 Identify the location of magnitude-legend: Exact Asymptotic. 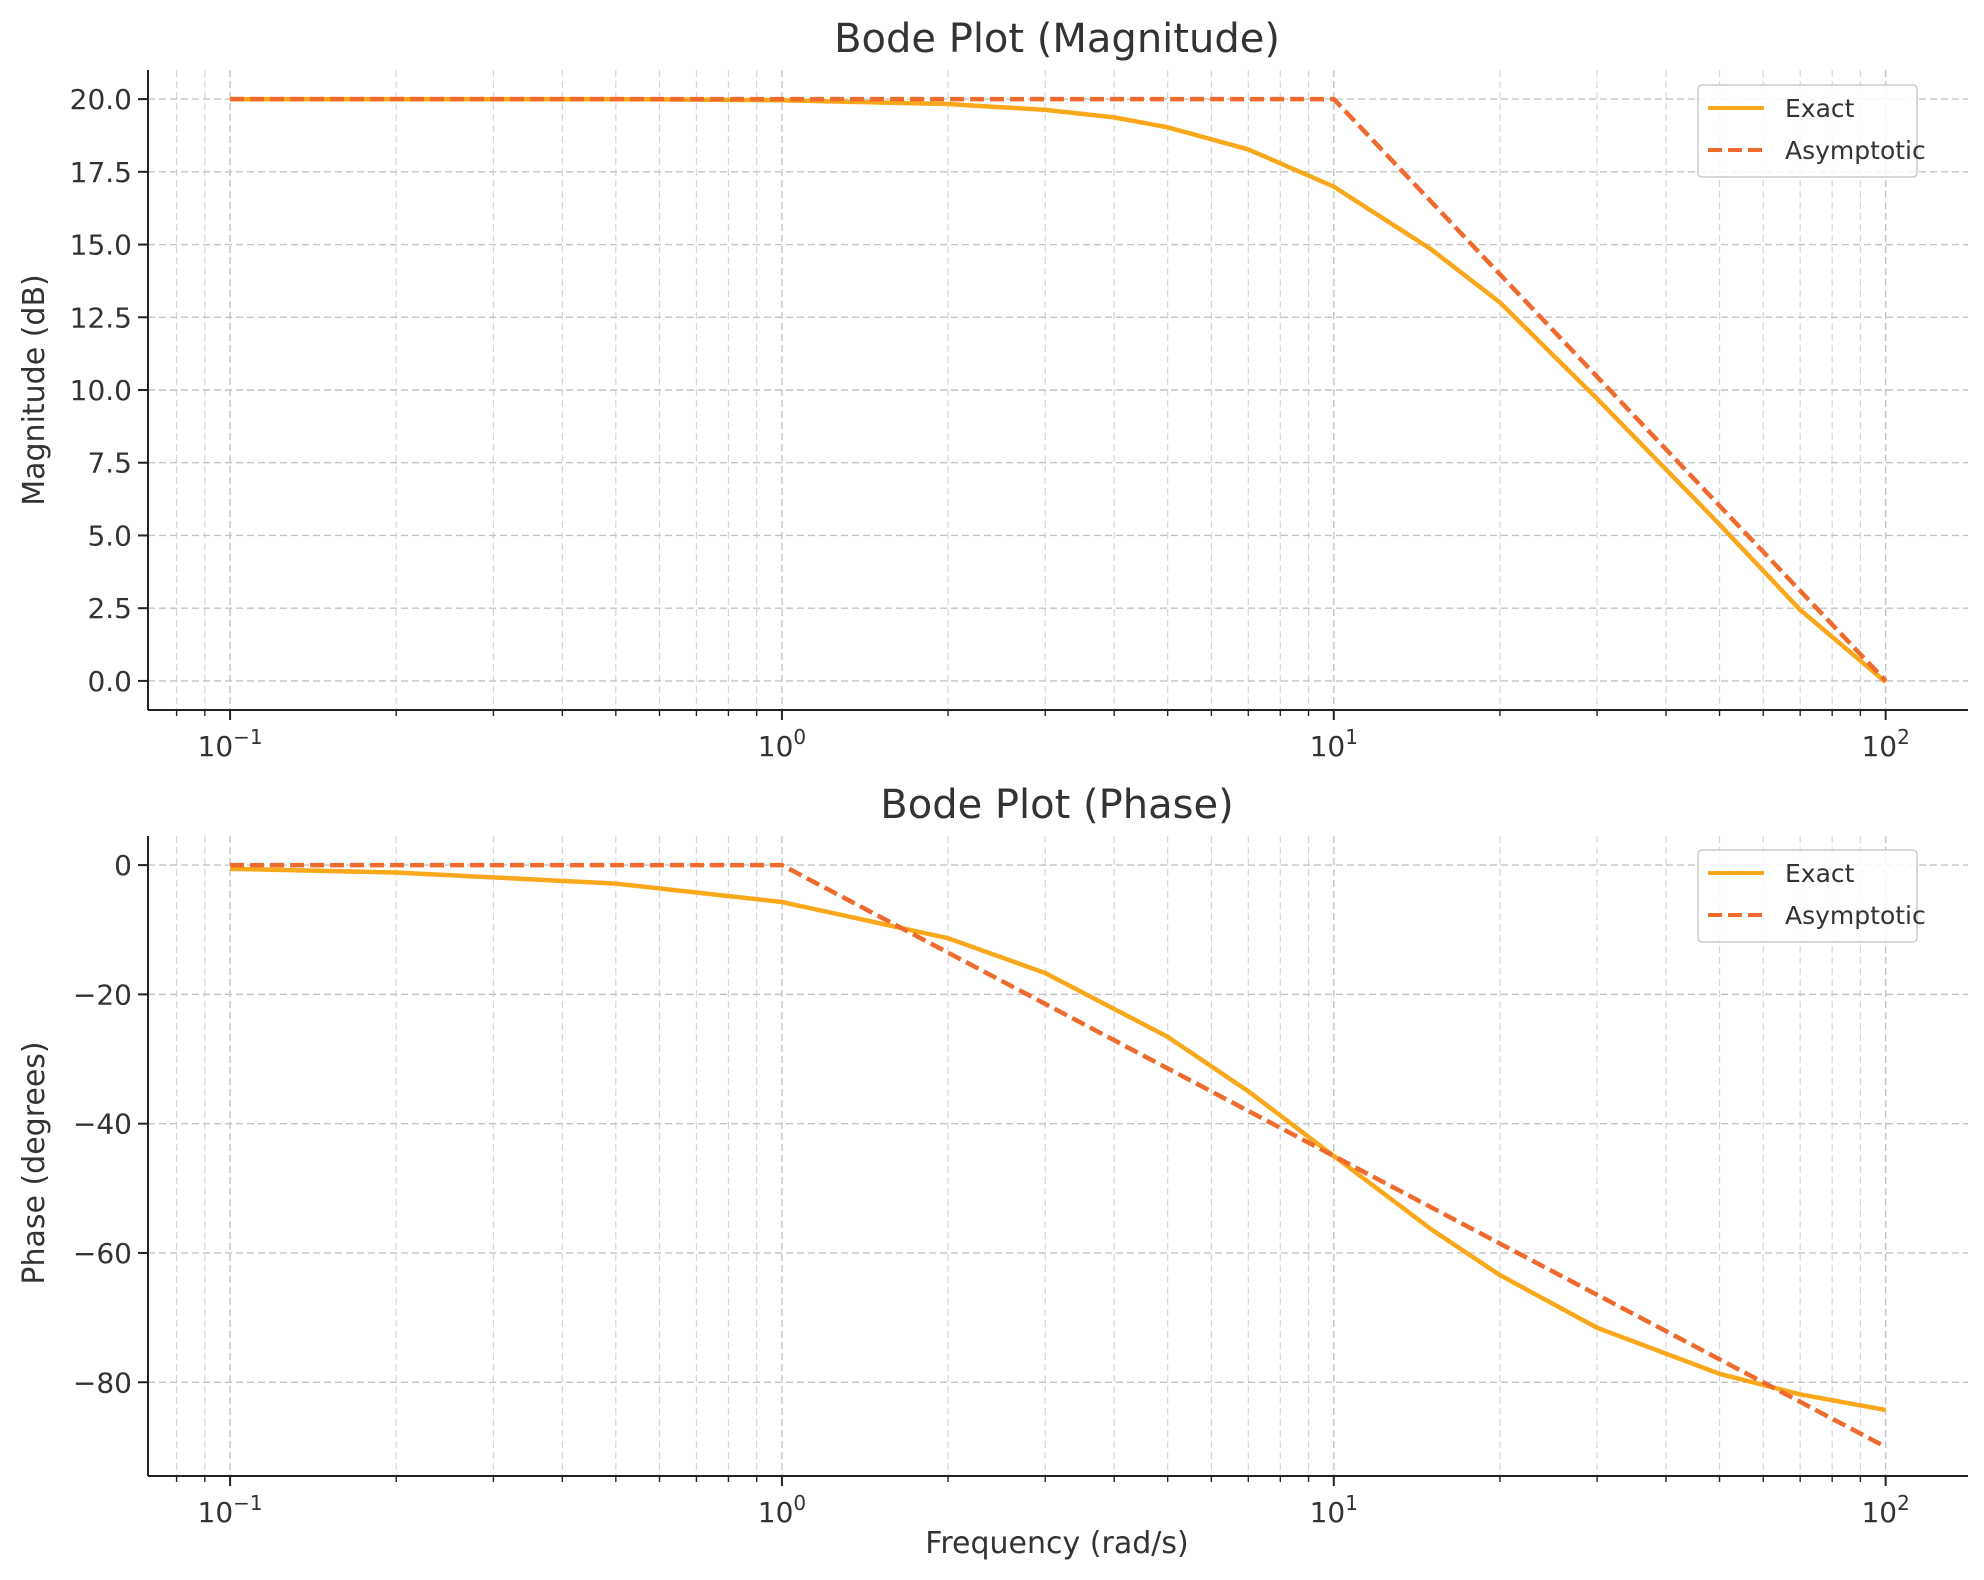
(1811, 131).